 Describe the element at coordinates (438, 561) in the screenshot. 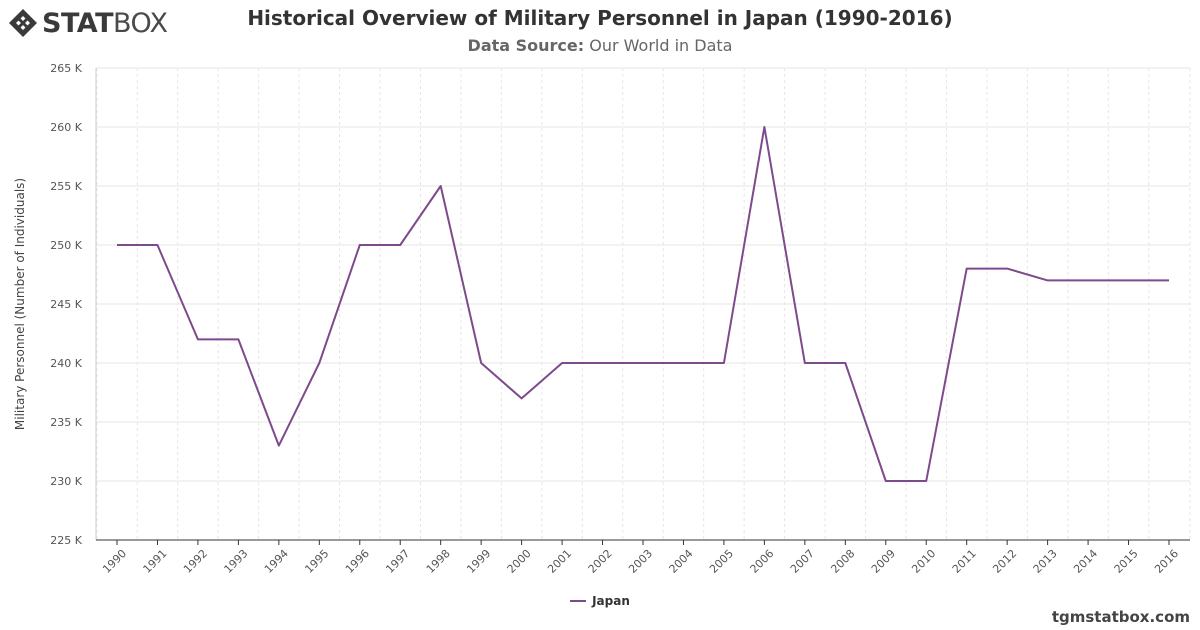

I see `x-tick-label: 1998` at that location.